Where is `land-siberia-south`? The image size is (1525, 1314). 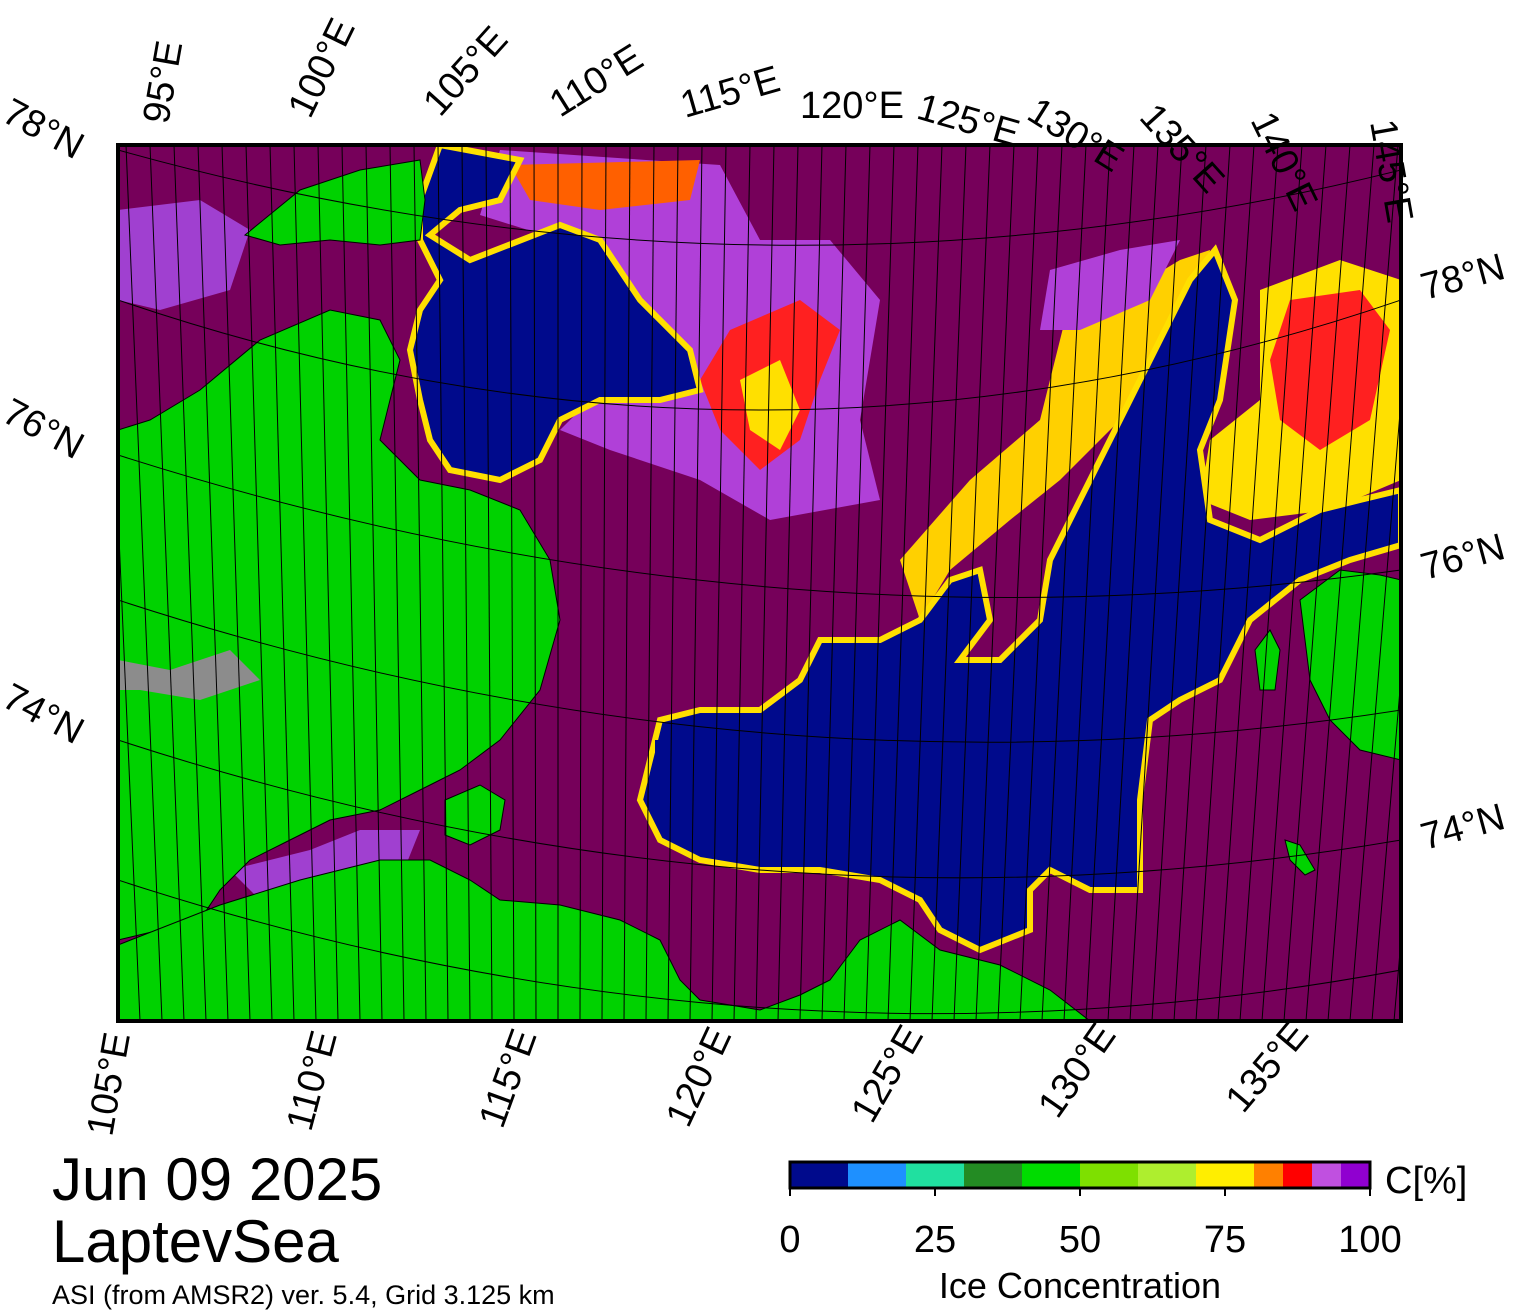 land-siberia-south is located at coordinates (604, 940).